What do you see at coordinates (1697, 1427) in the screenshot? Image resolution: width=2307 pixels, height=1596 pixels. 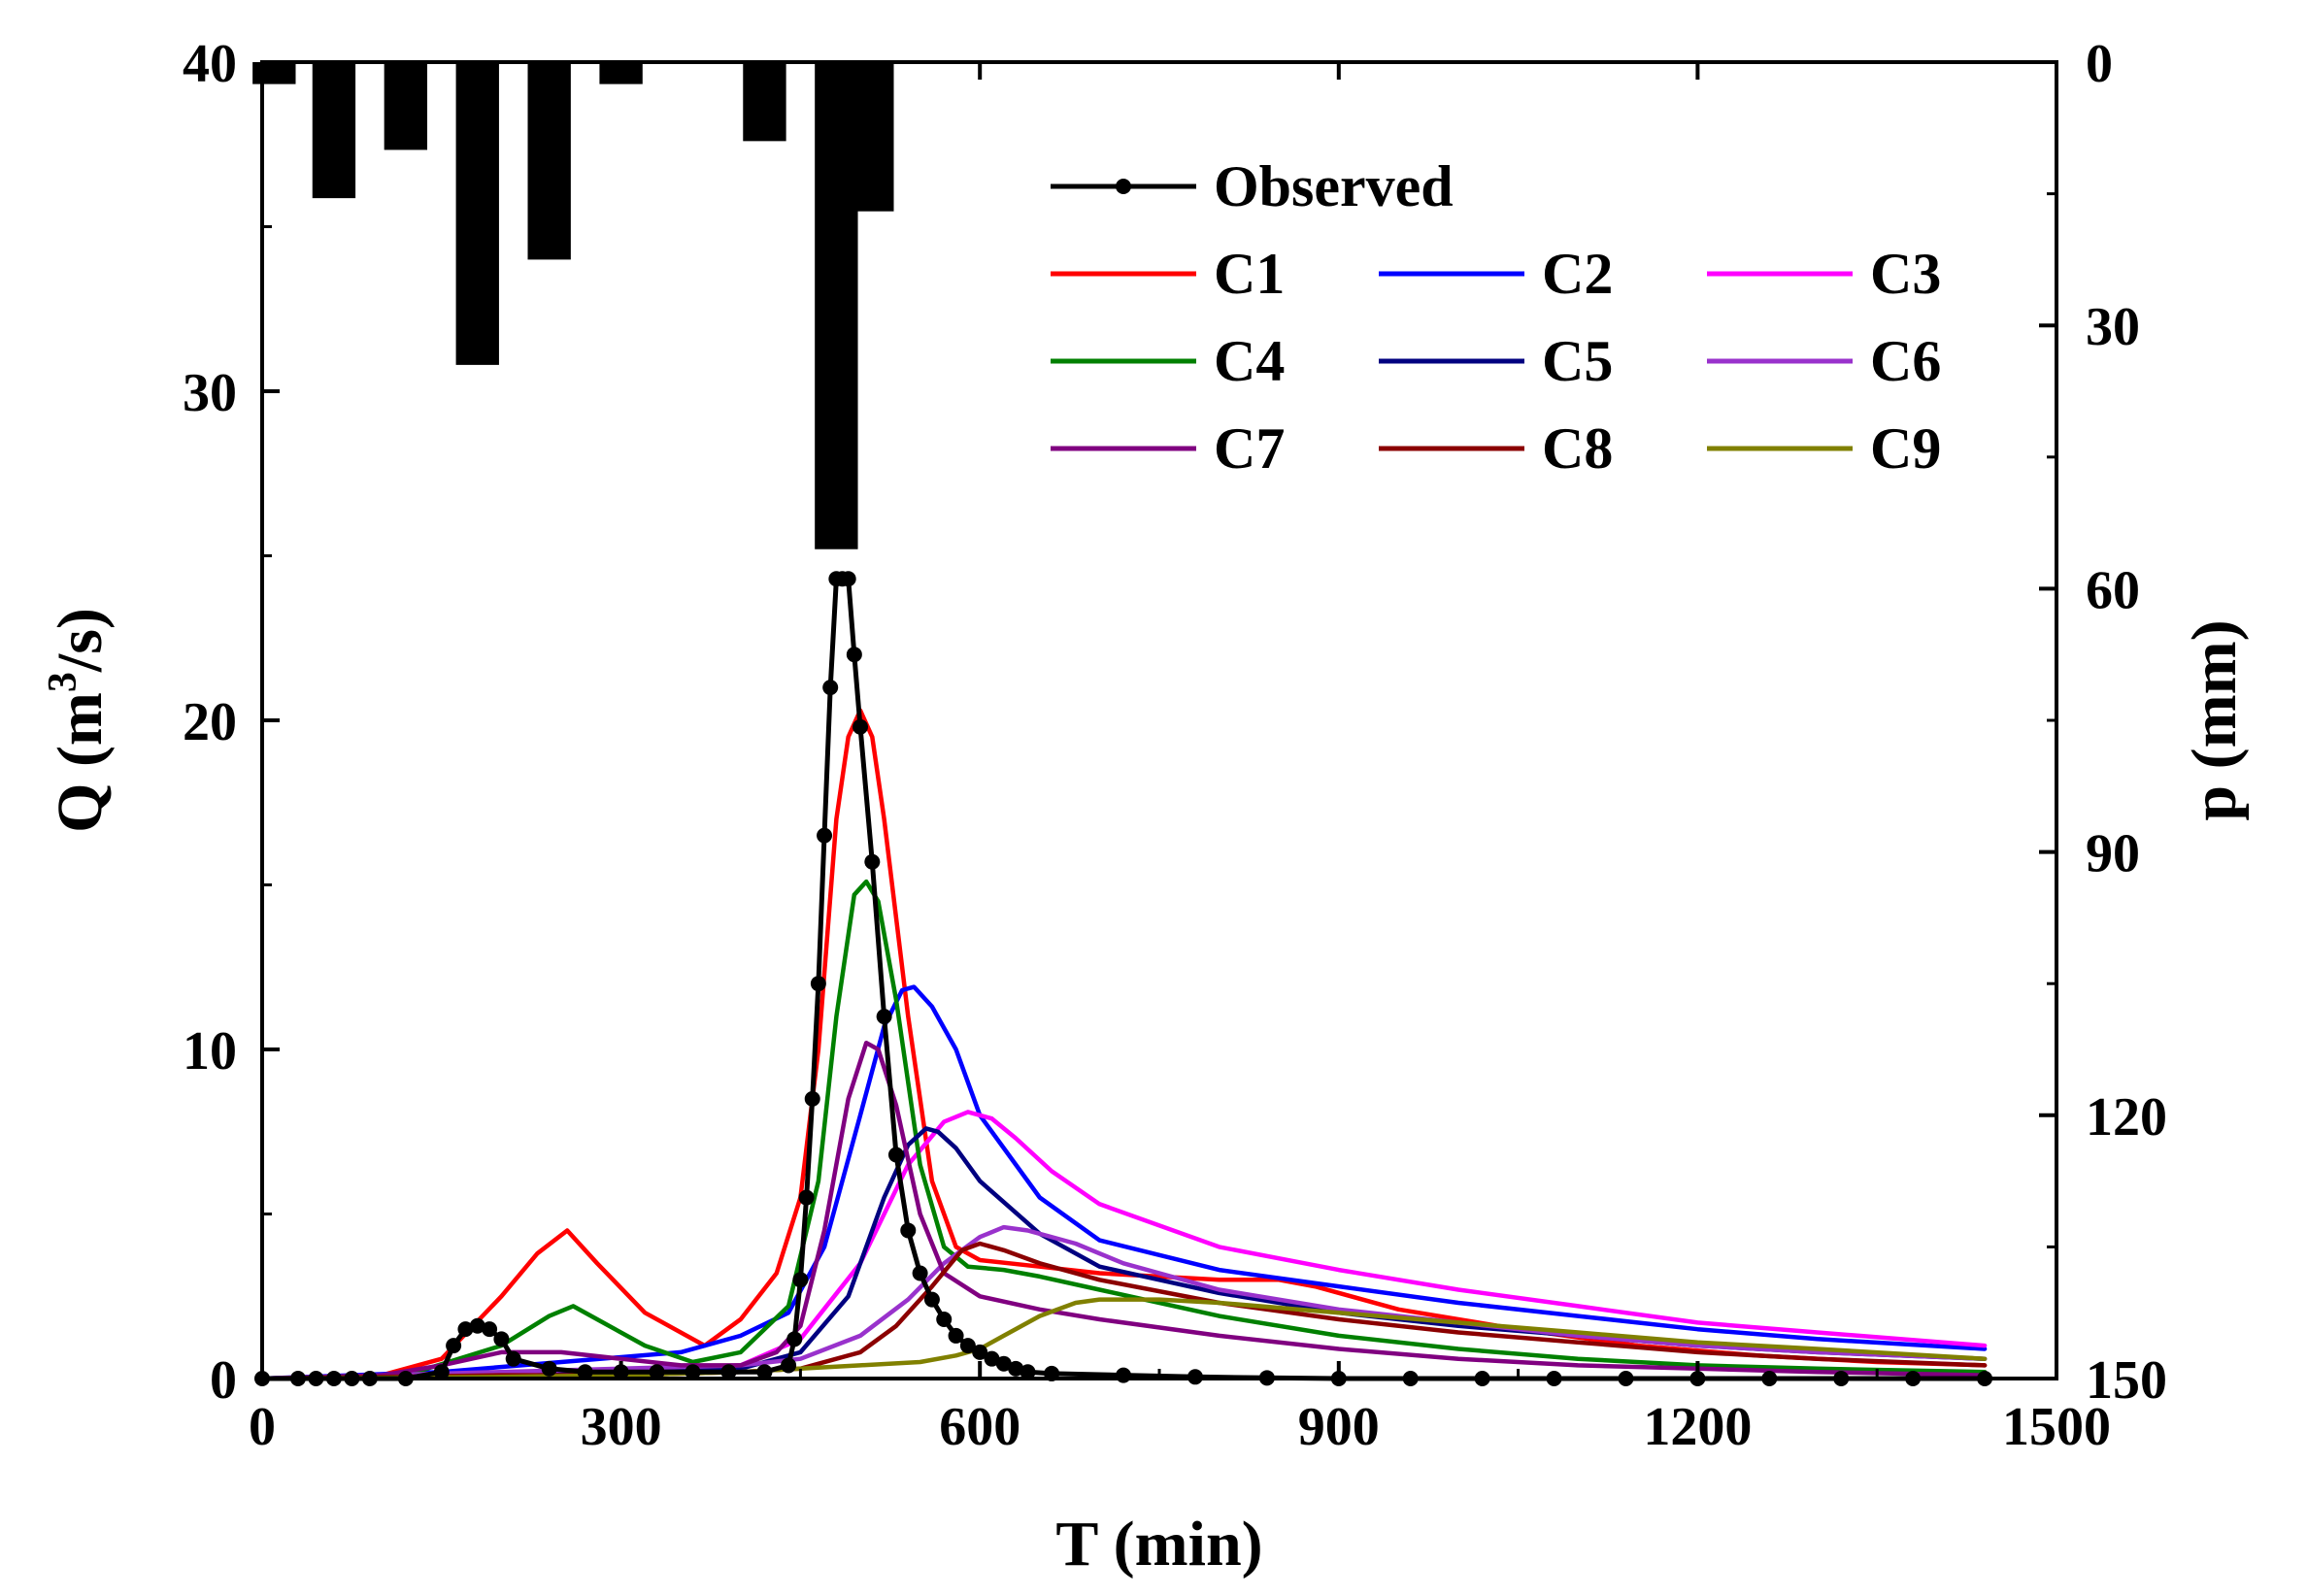 I see `x-tick-label: 1200` at bounding box center [1697, 1427].